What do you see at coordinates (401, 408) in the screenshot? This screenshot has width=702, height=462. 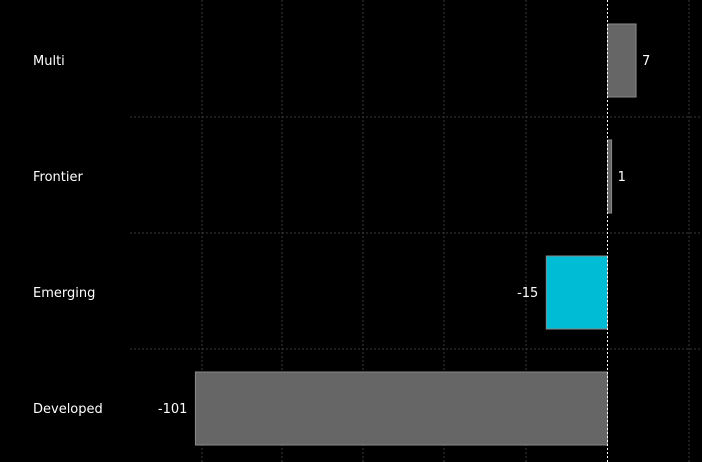 I see `bar-developed` at bounding box center [401, 408].